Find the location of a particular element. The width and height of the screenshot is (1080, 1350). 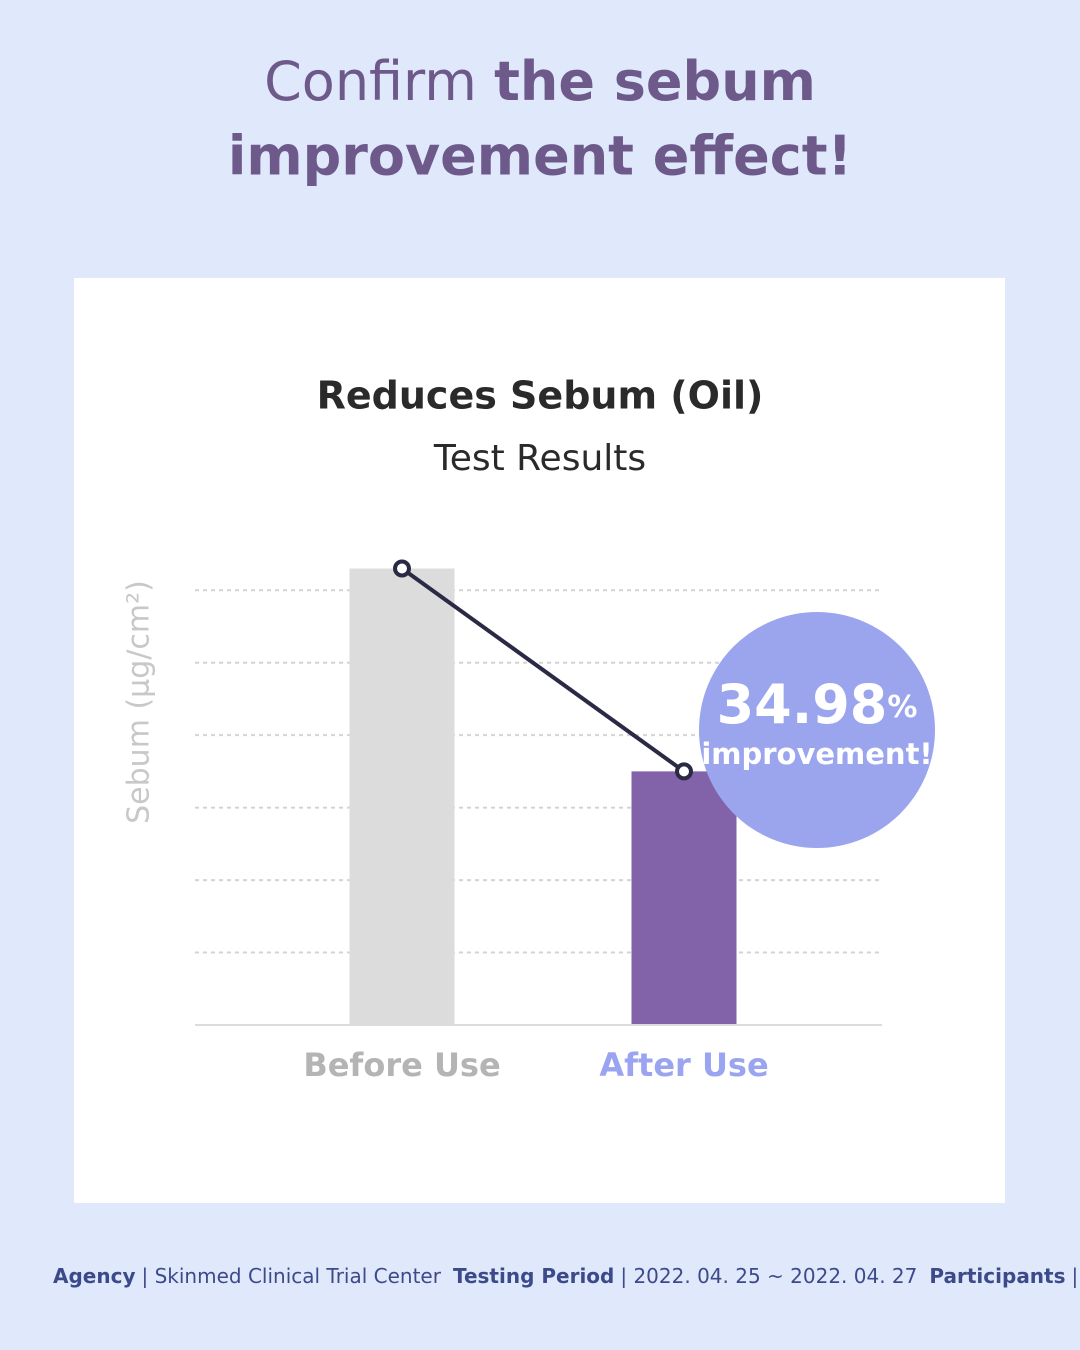

x-tick-label: After Use is located at coordinates (683, 1065).